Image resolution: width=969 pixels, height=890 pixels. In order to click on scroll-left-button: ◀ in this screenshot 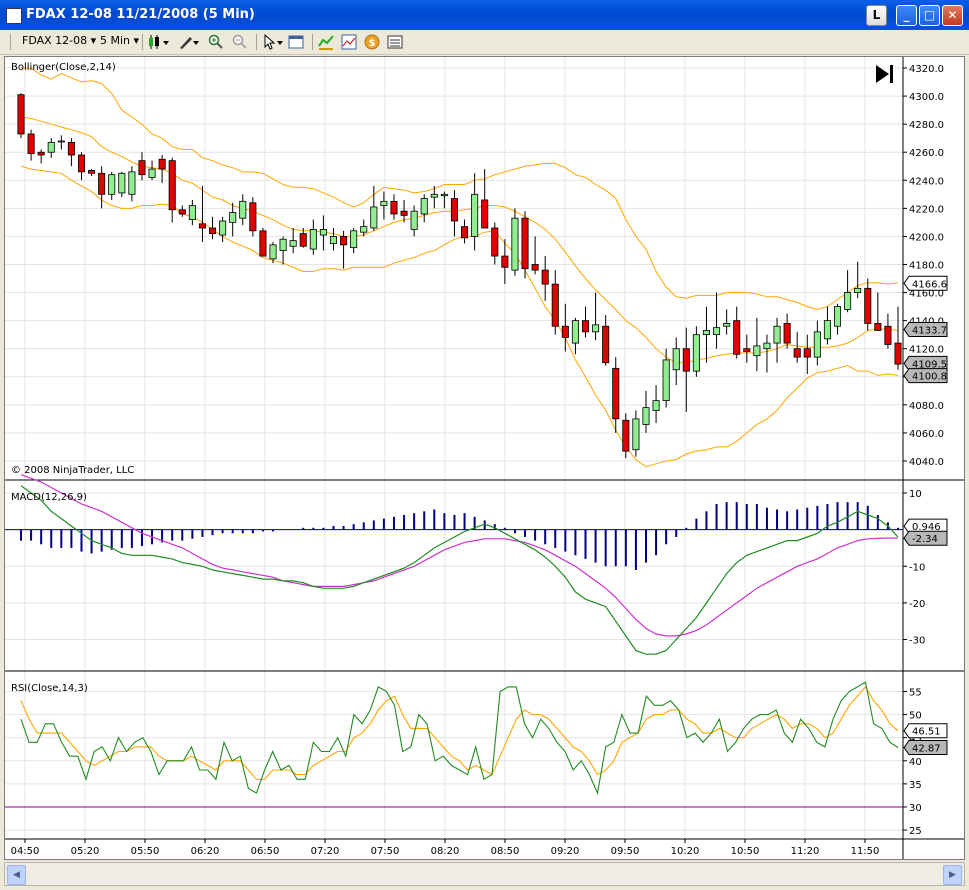, I will do `click(16, 875)`.